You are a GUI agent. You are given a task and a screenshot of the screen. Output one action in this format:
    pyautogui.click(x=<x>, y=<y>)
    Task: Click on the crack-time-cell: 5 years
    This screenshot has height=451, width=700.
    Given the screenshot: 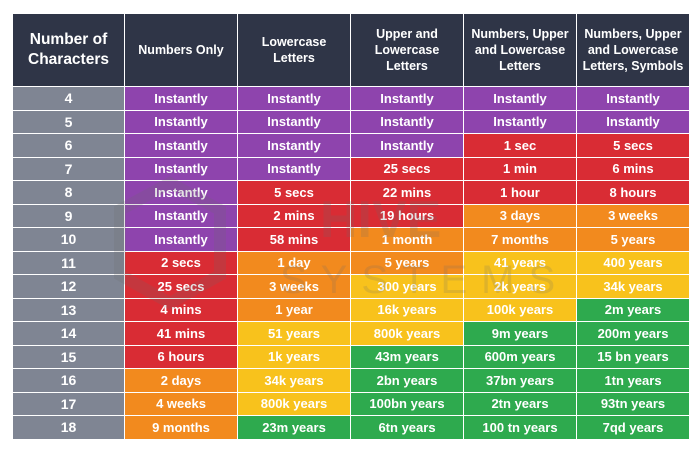 What is the action you would take?
    pyautogui.click(x=633, y=239)
    